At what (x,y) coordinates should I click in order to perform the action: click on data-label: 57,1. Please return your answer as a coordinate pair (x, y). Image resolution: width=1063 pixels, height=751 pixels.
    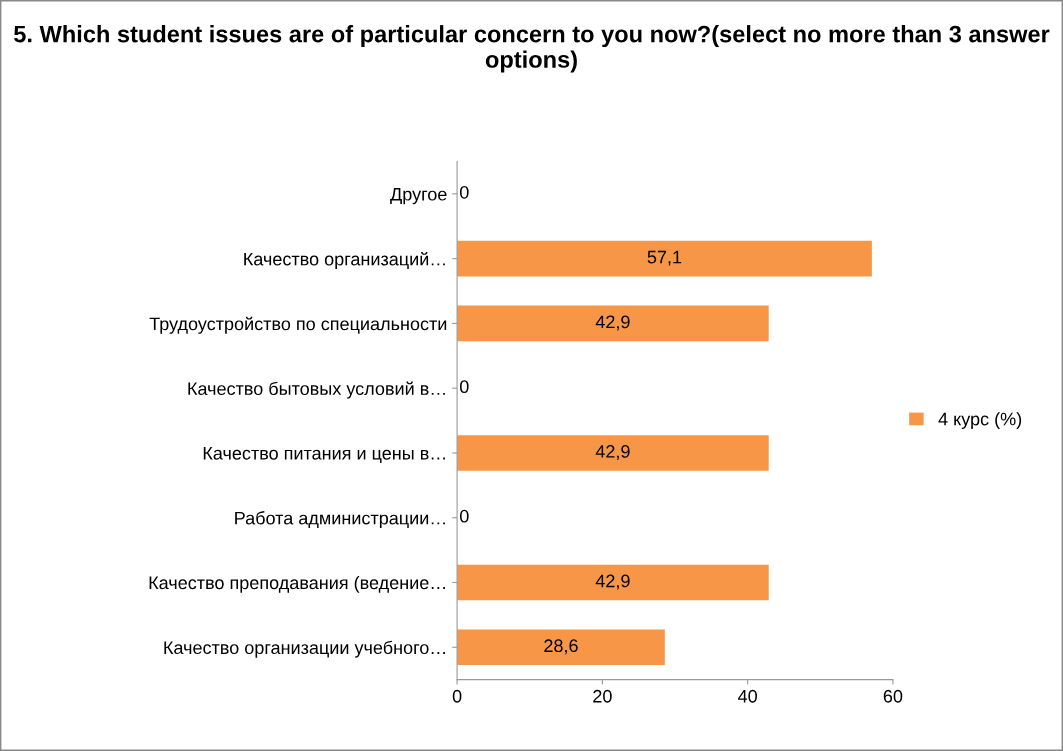
    Looking at the image, I should click on (664, 258).